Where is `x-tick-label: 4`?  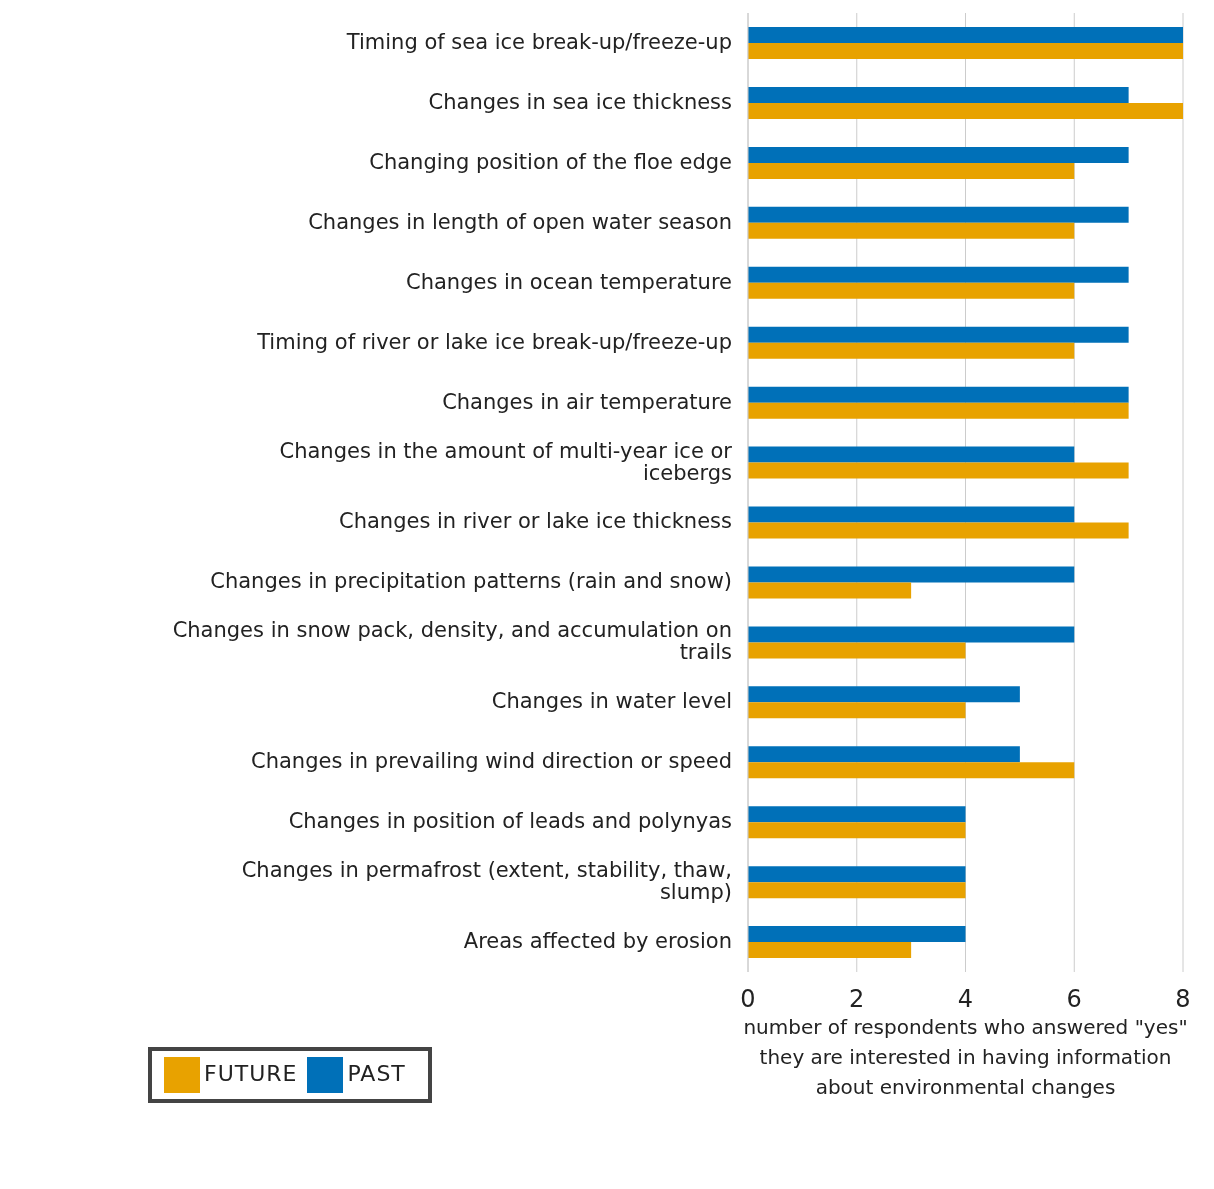 x-tick-label: 4 is located at coordinates (965, 999).